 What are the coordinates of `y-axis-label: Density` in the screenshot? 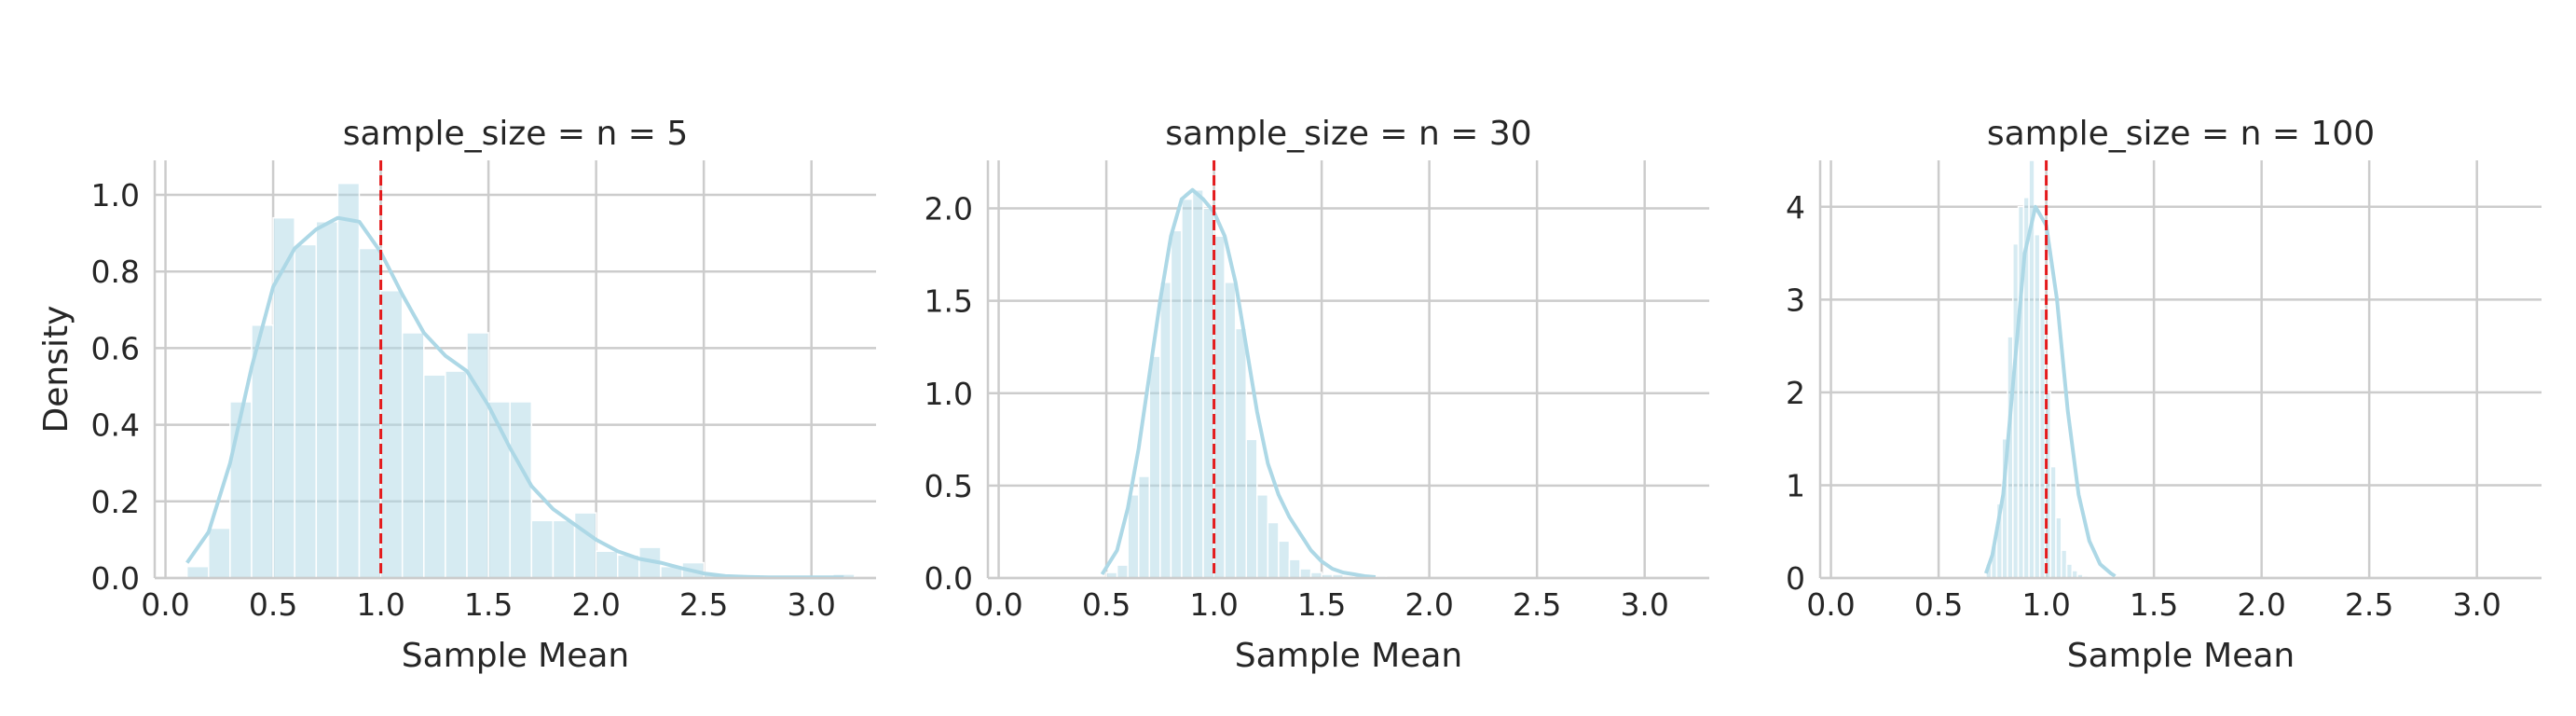 It's located at (56, 370).